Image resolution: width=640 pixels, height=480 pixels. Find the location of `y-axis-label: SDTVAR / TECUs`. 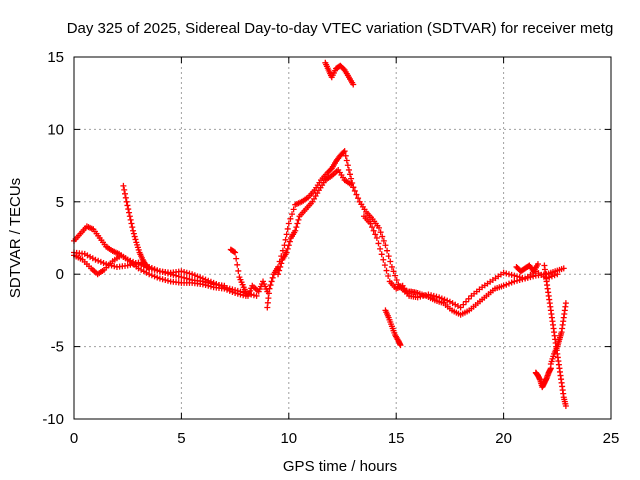

y-axis-label: SDTVAR / TECUs is located at coordinates (15, 238).